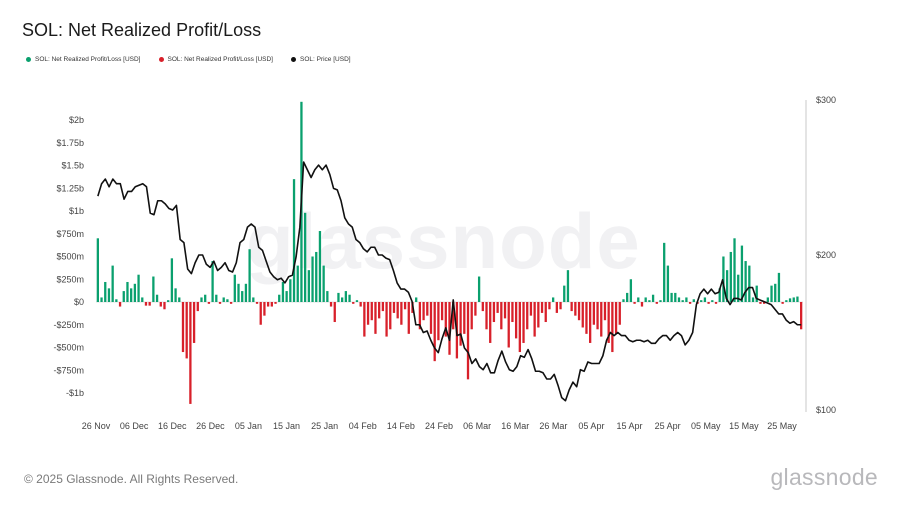 The image size is (900, 506). Describe the element at coordinates (826, 100) in the screenshot. I see `y-right-tick-label: $300` at that location.